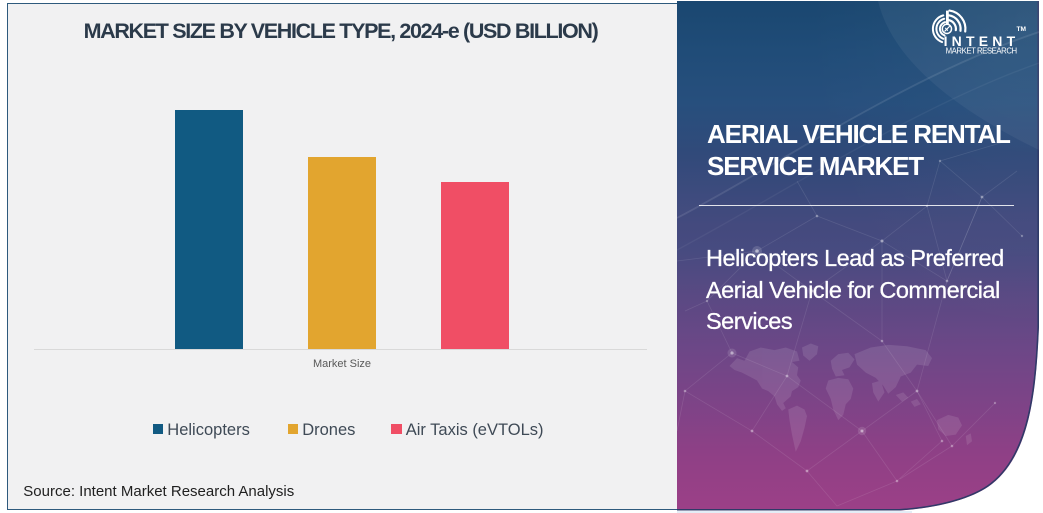 Image resolution: width=1043 pixels, height=513 pixels. Describe the element at coordinates (1022, 29) in the screenshot. I see `svg-text: TM` at that location.